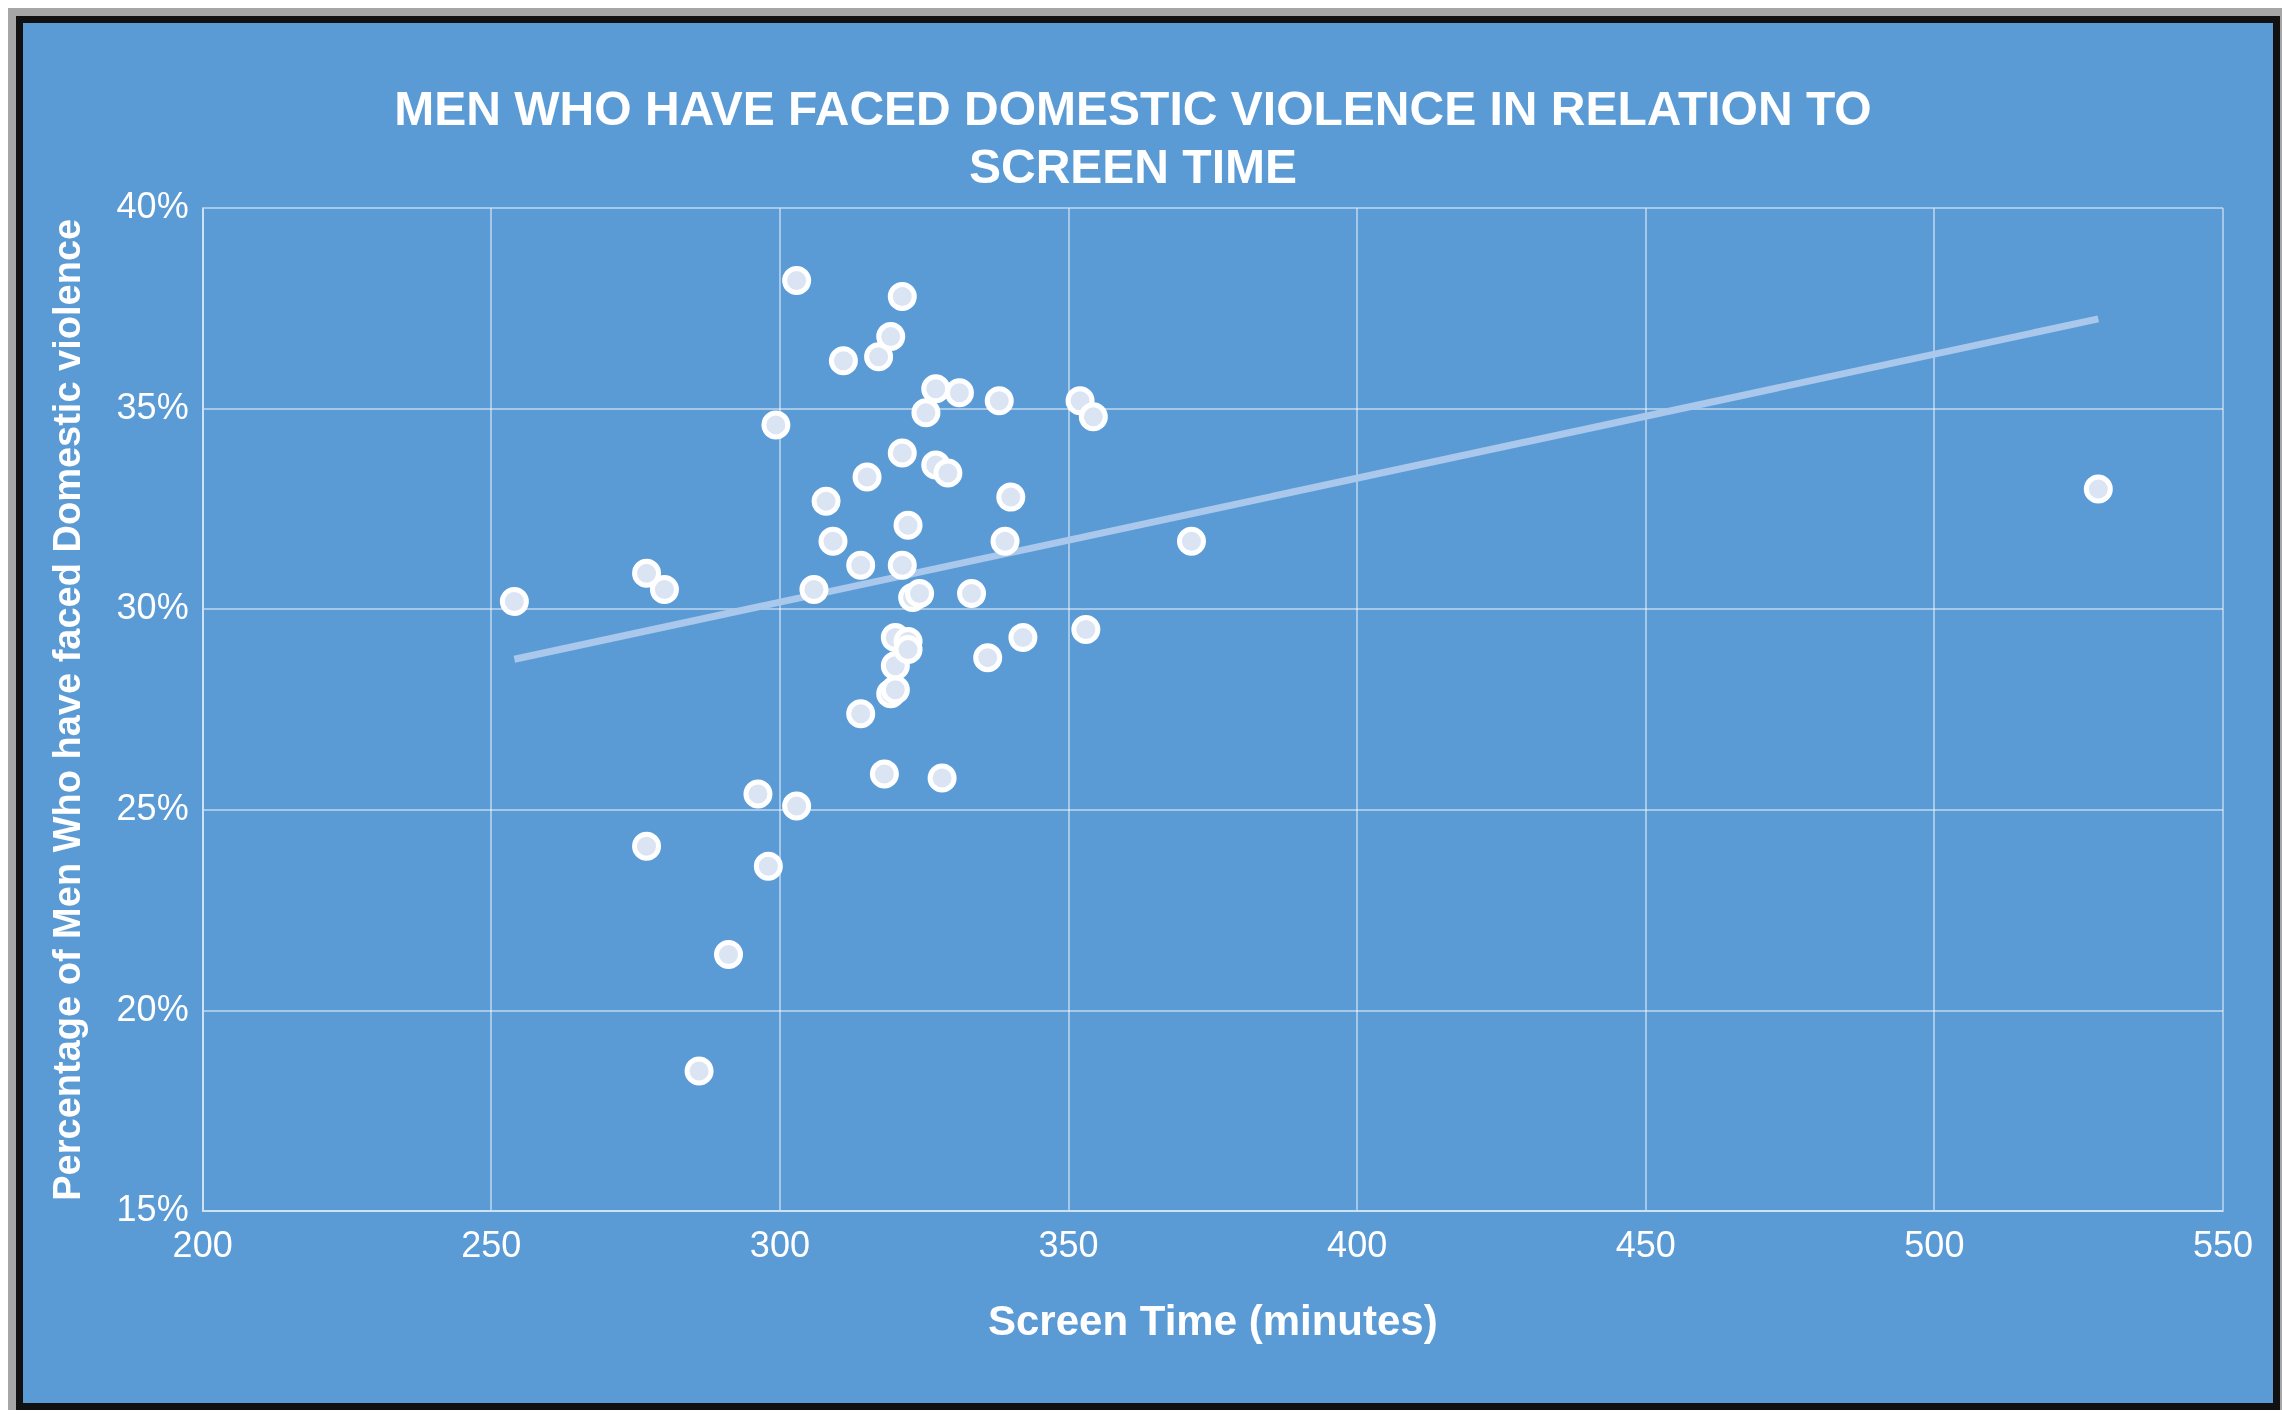 The width and height of the screenshot is (2282, 1421). I want to click on x-tick-label: 350, so click(1068, 1244).